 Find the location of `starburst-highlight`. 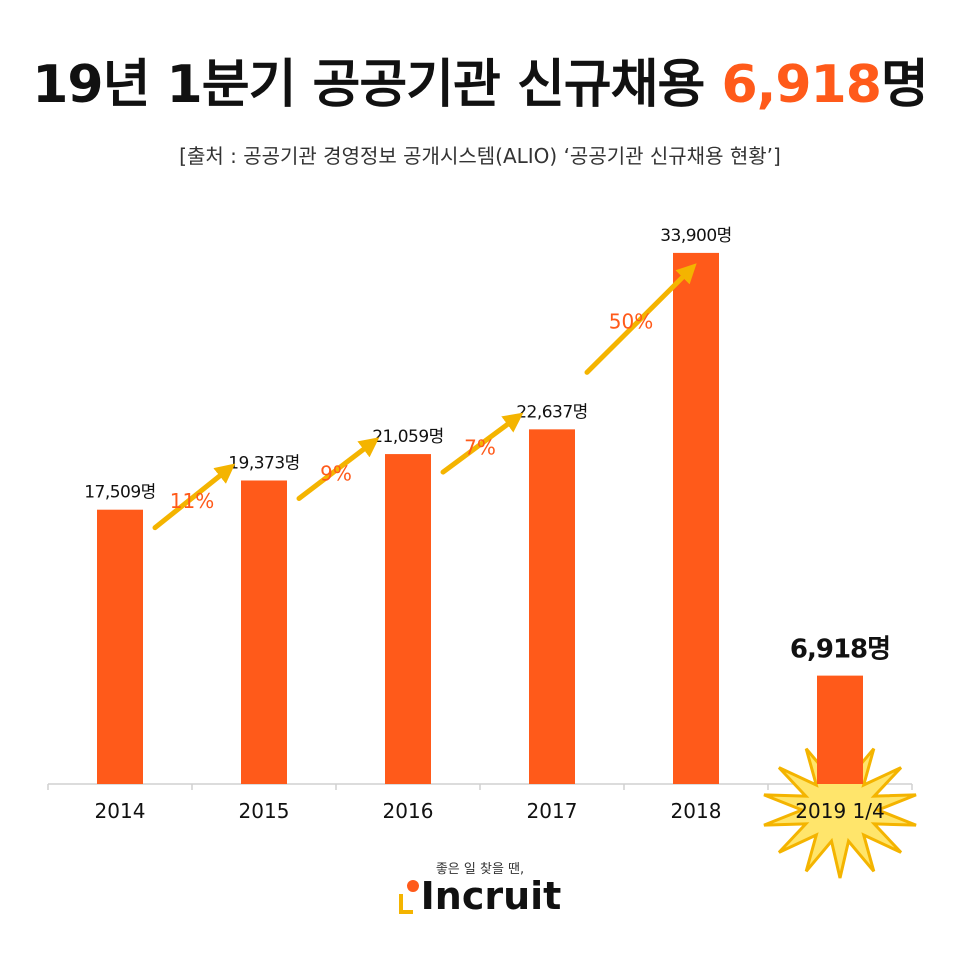

starburst-highlight is located at coordinates (840, 810).